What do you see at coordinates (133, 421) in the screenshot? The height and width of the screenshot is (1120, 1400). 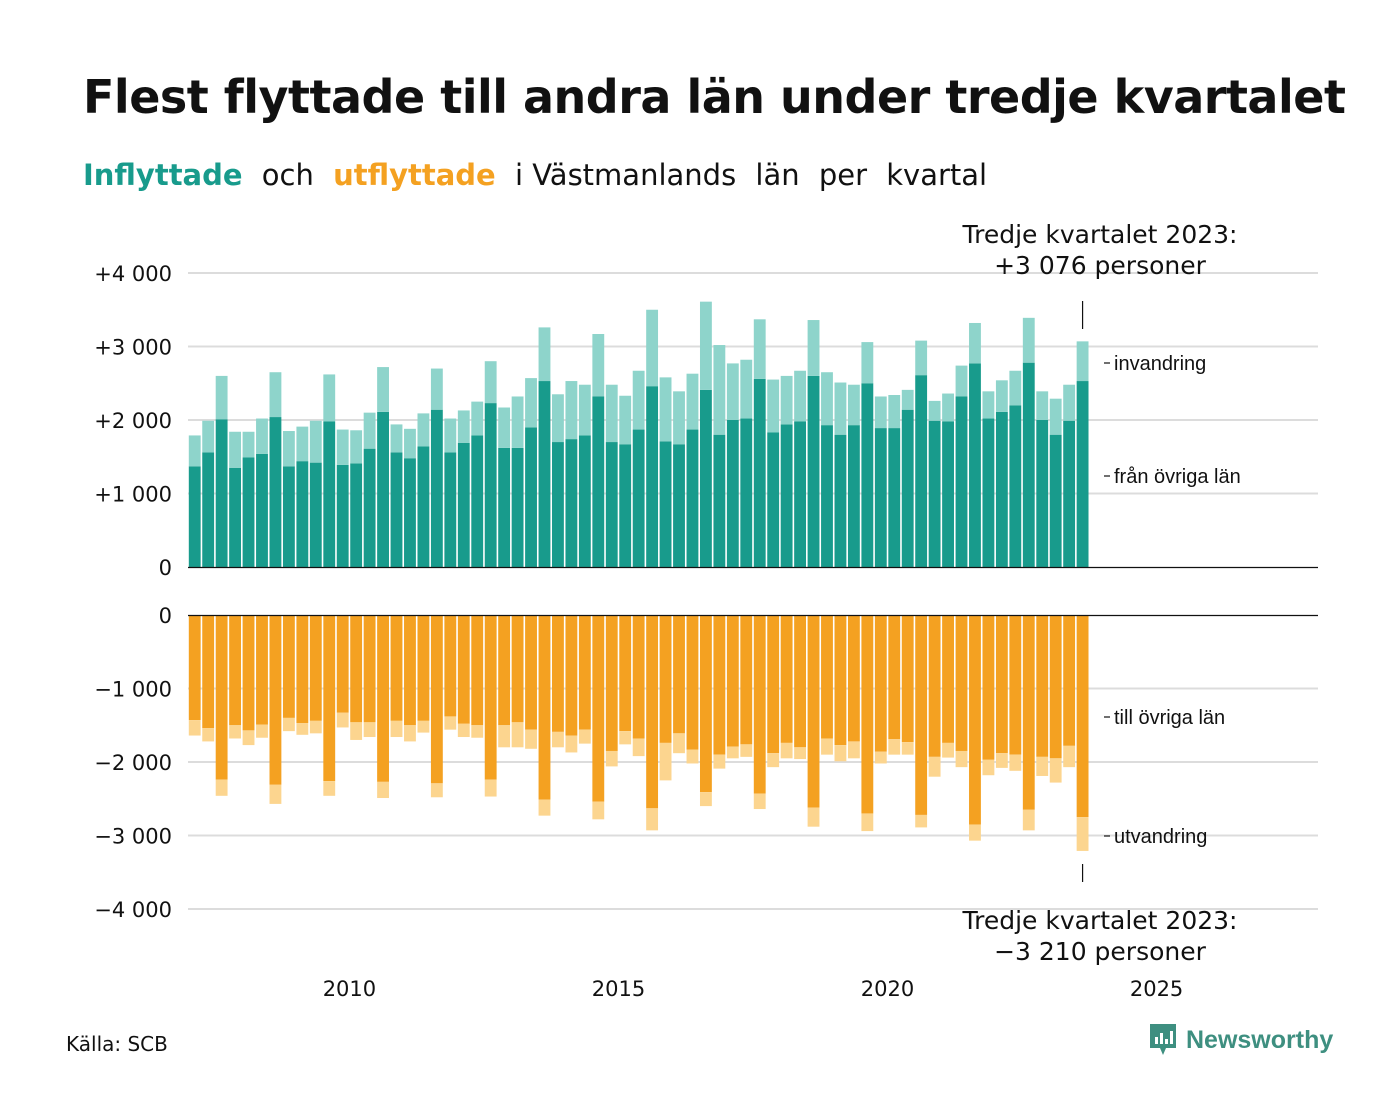 I see `top-y-tick-label: +2 000` at bounding box center [133, 421].